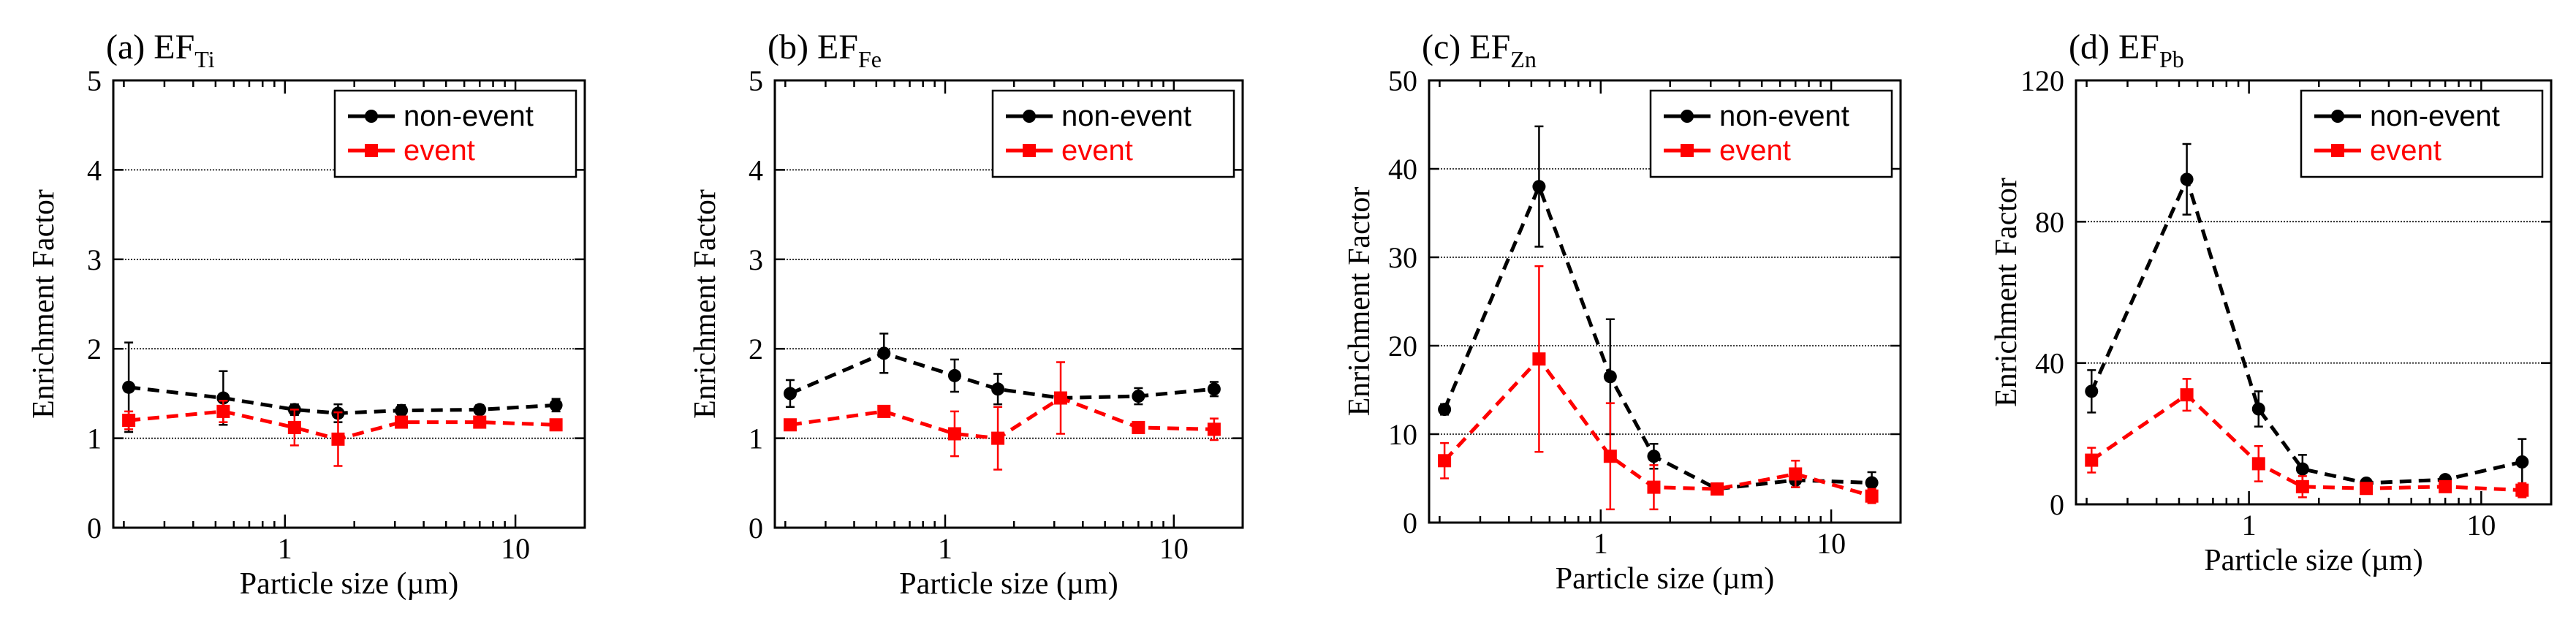  Describe the element at coordinates (2114, 48) in the screenshot. I see `panel-title-main: (d) EF` at that location.